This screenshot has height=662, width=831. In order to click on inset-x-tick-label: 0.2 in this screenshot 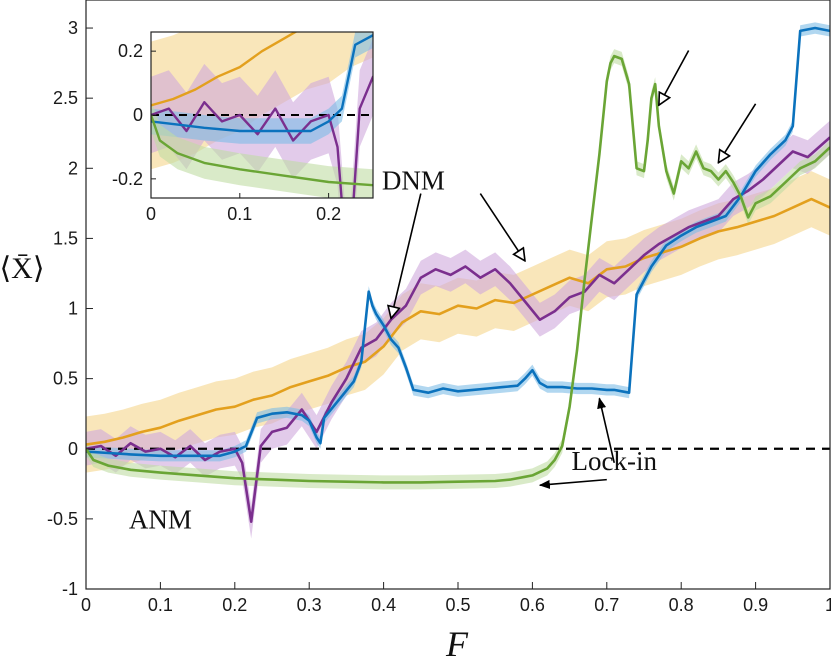, I will do `click(328, 214)`.